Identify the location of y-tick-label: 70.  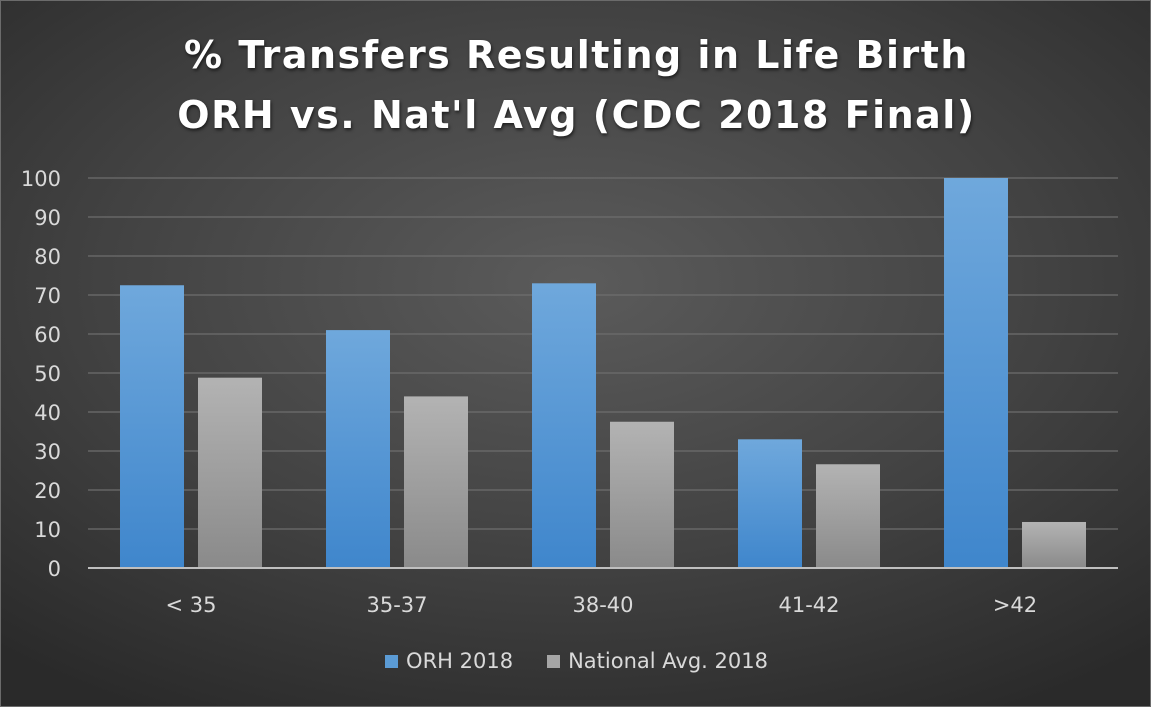
(47, 296).